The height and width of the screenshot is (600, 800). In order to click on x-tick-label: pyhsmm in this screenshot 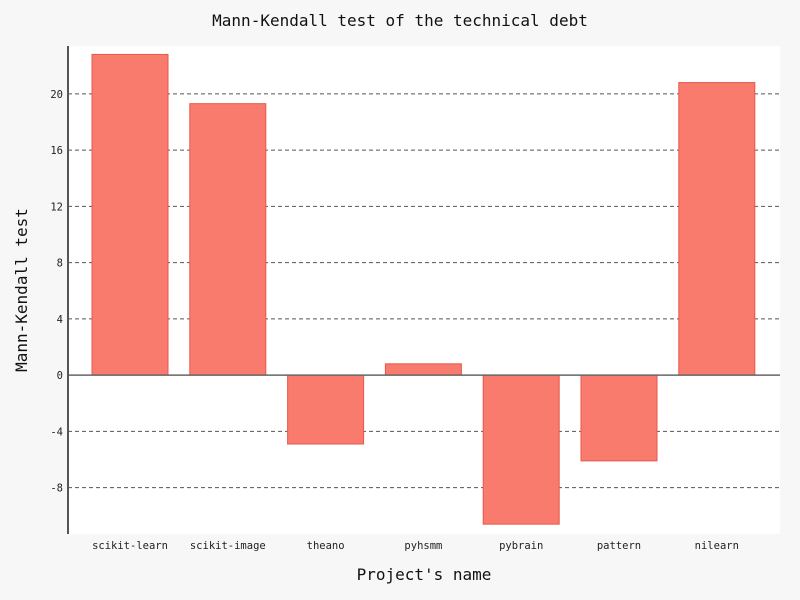, I will do `click(423, 546)`.